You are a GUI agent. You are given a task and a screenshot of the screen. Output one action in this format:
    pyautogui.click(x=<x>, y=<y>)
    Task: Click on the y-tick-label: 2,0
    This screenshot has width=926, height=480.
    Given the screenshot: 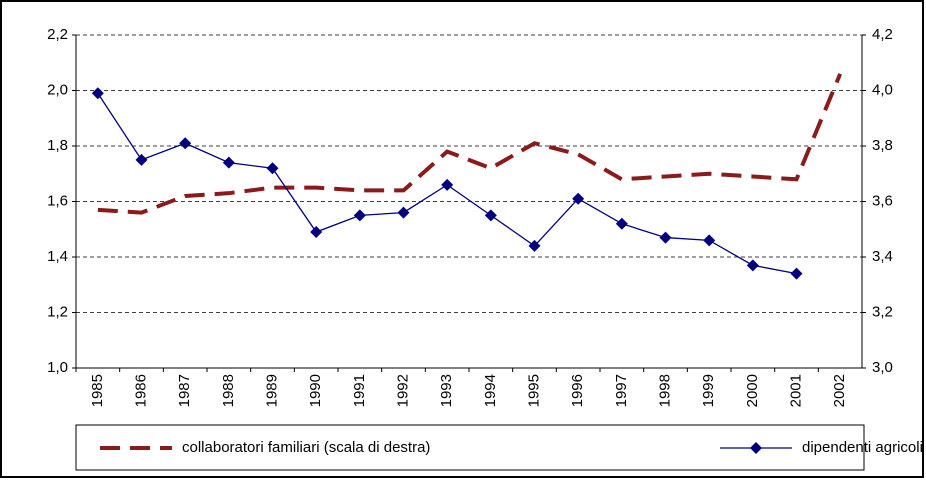 What is the action you would take?
    pyautogui.click(x=57, y=89)
    